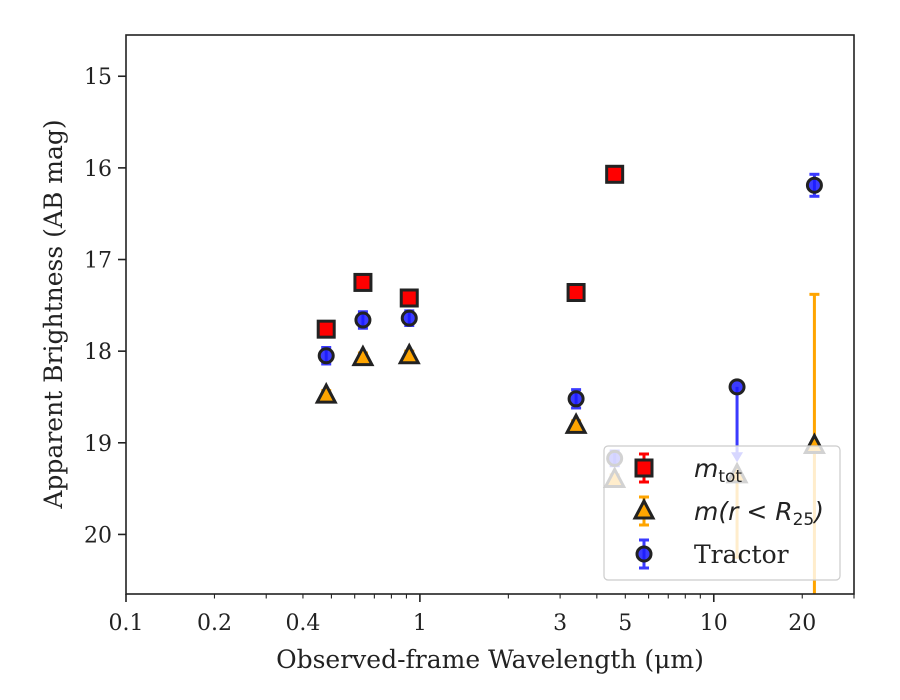 The image size is (900, 700). What do you see at coordinates (98, 444) in the screenshot?
I see `y-tick-label: 19` at bounding box center [98, 444].